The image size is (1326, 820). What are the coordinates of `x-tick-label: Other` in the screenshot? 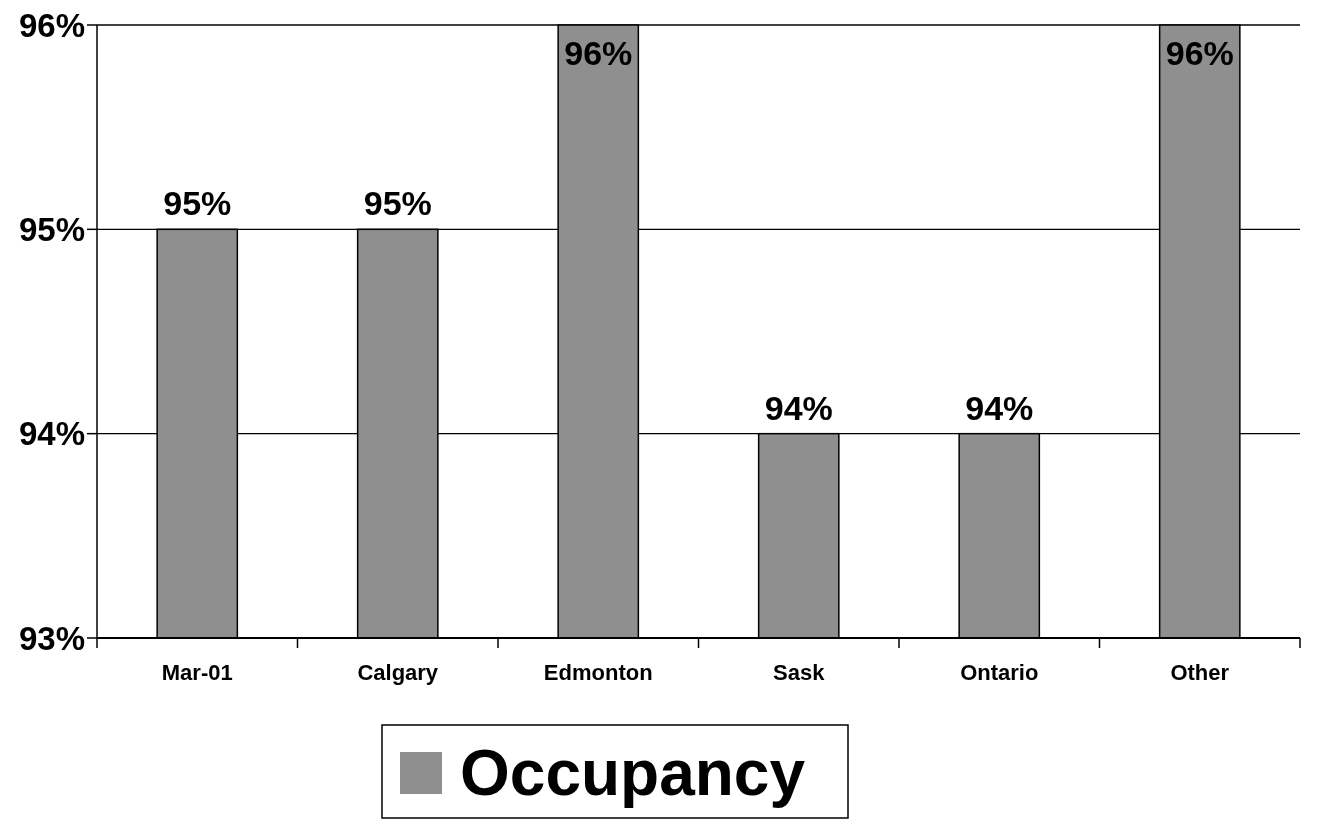 It's located at (1200, 672).